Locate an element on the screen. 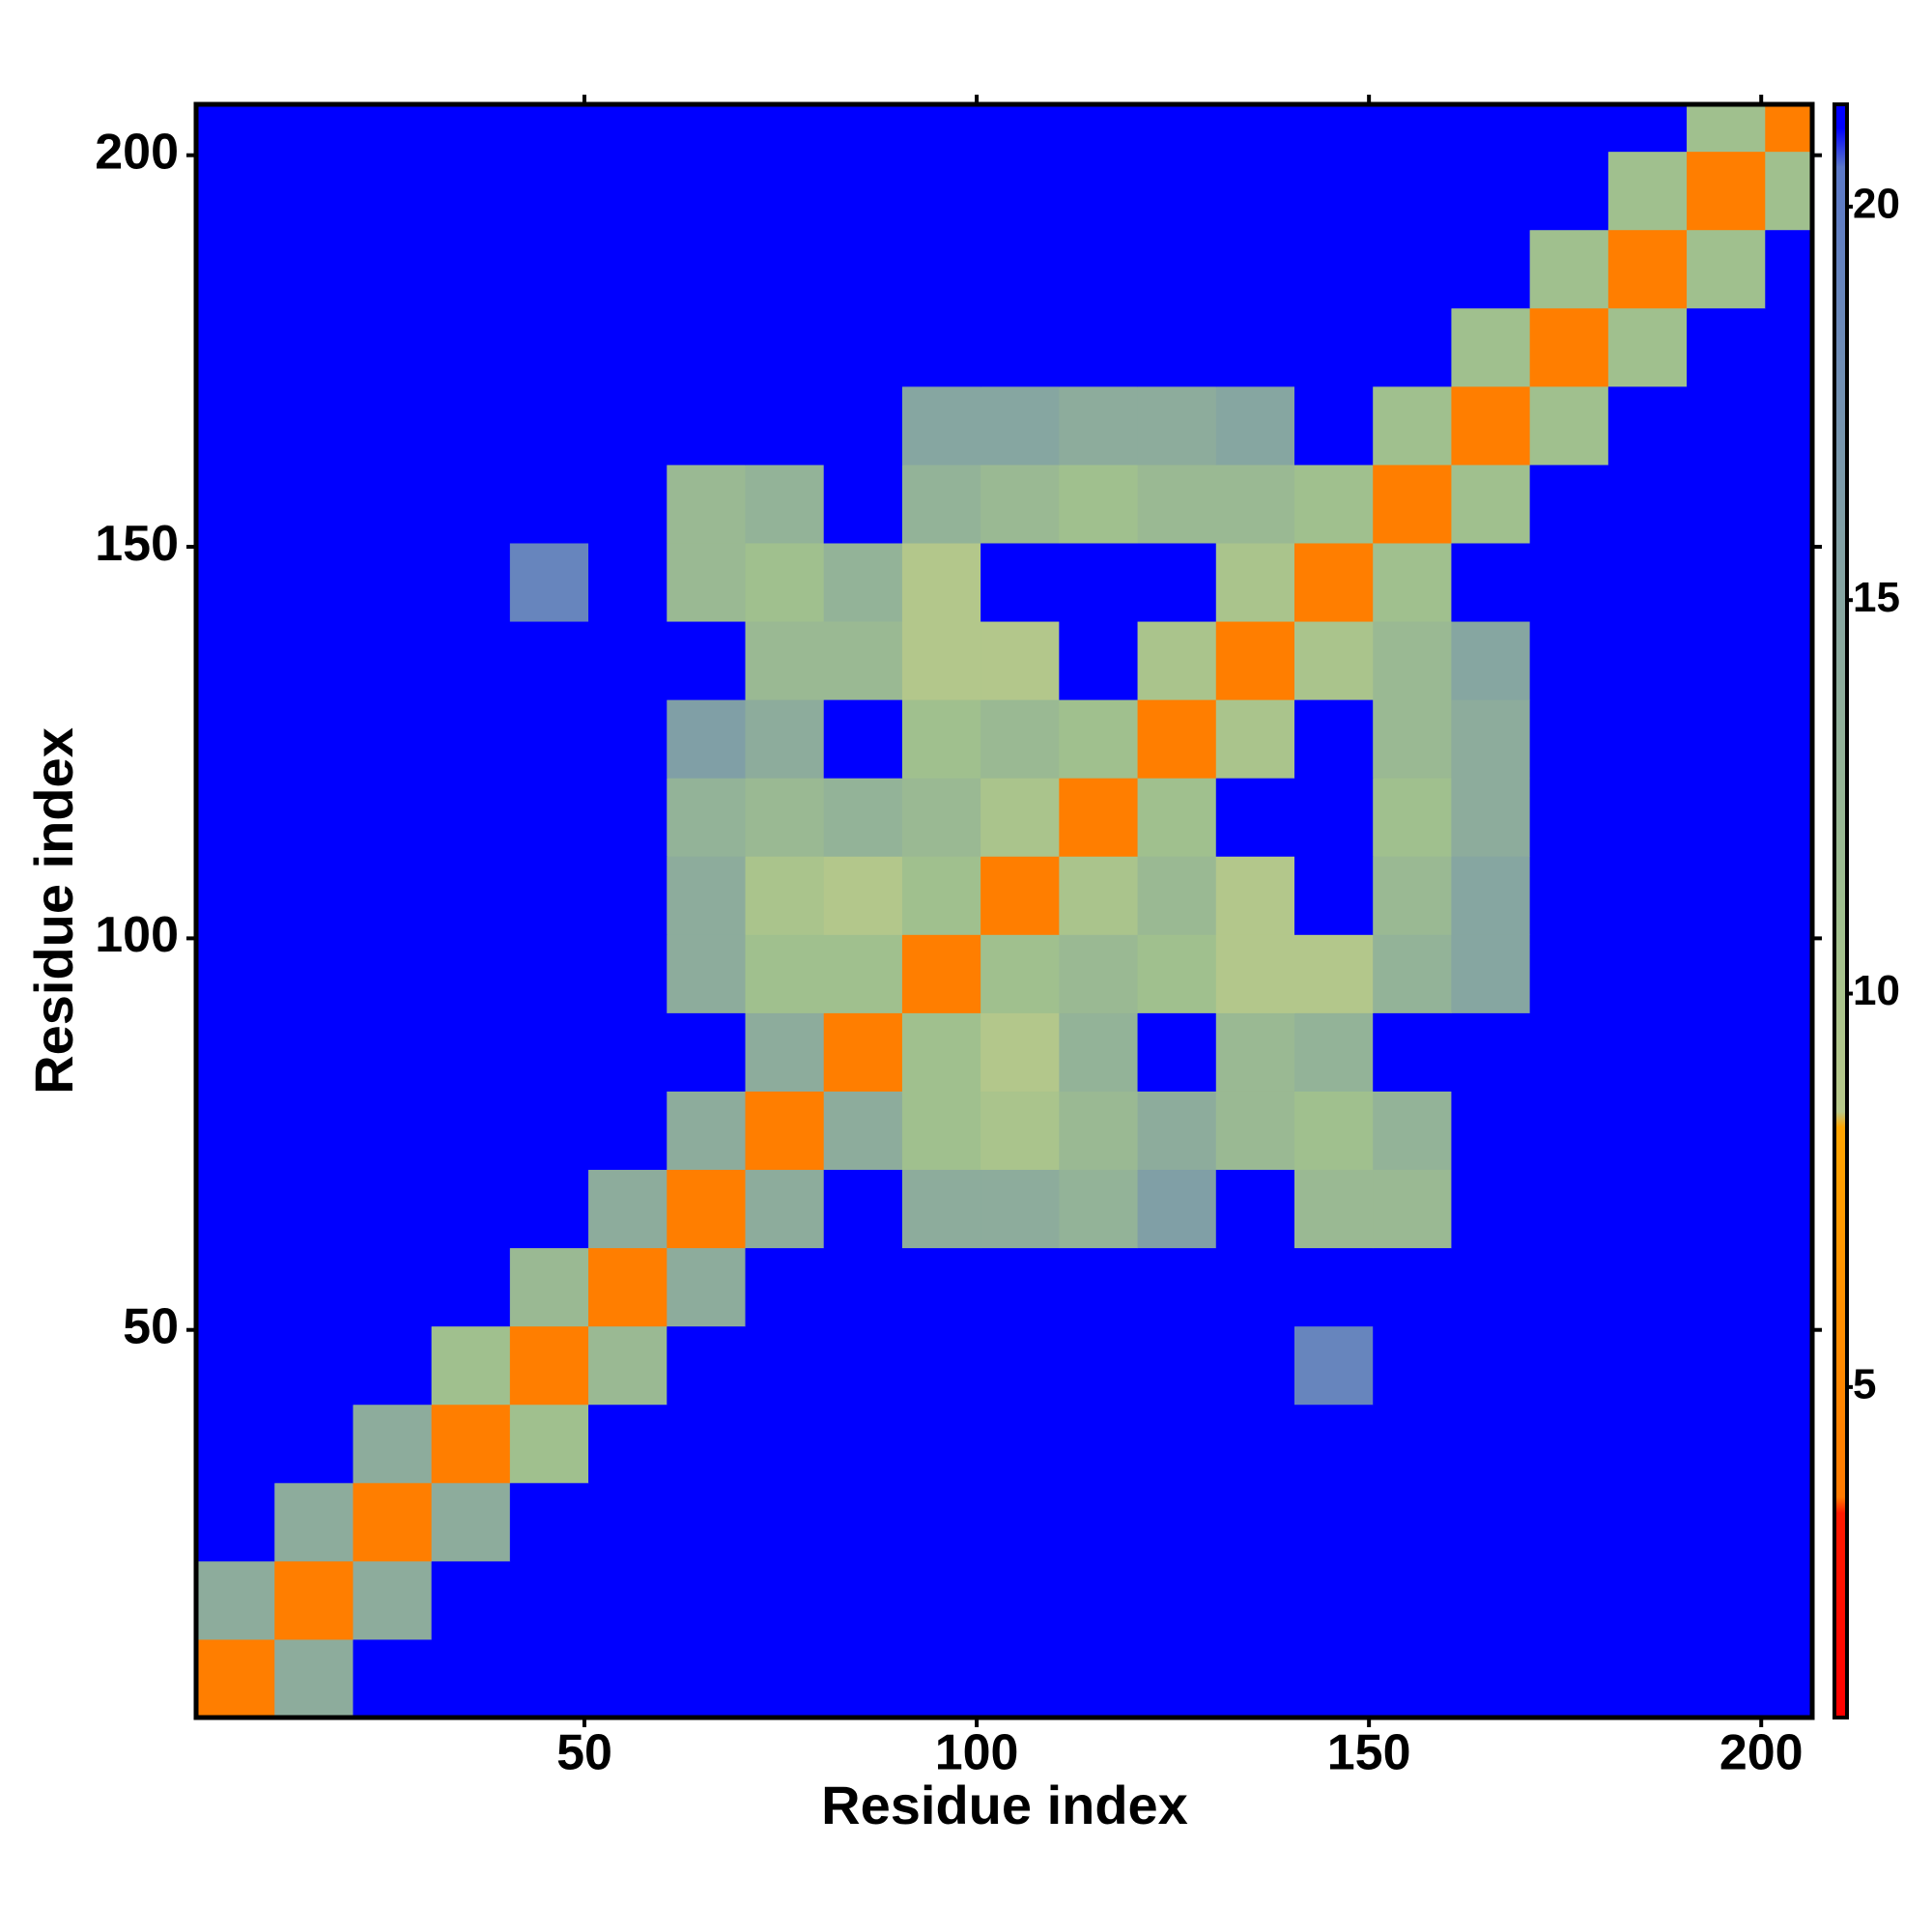 This screenshot has width=1932, height=1932. y-tick-label: 100 is located at coordinates (137, 935).